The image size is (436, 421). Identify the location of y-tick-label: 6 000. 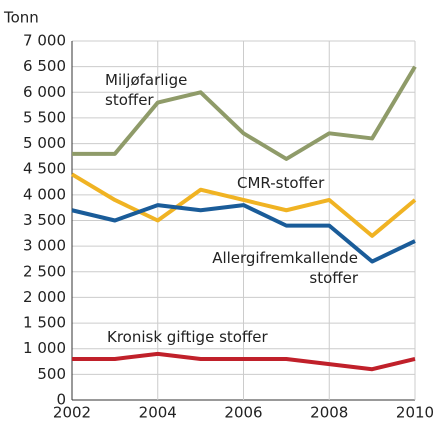
(44, 92).